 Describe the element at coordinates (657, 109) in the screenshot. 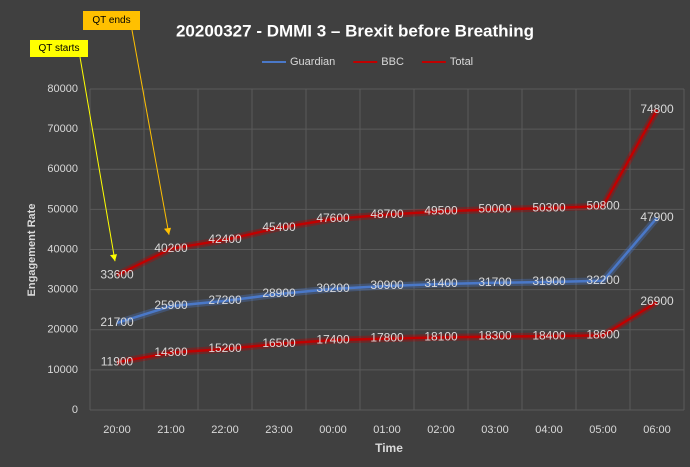

I see `data-label: 74800` at that location.